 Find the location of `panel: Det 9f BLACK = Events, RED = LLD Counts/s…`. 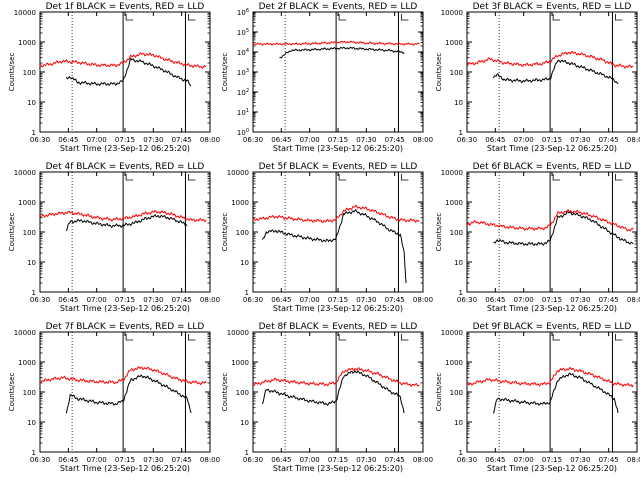

panel: Det 9f BLACK = Events, RED = LLD Counts/s… is located at coordinates (537, 397).